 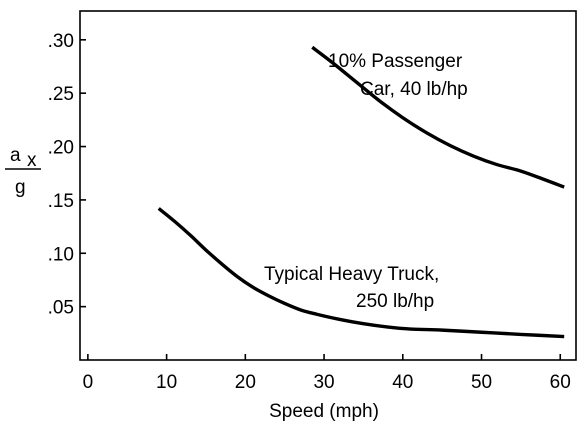 I want to click on y-axis-title-denominator: g, so click(x=20, y=187).